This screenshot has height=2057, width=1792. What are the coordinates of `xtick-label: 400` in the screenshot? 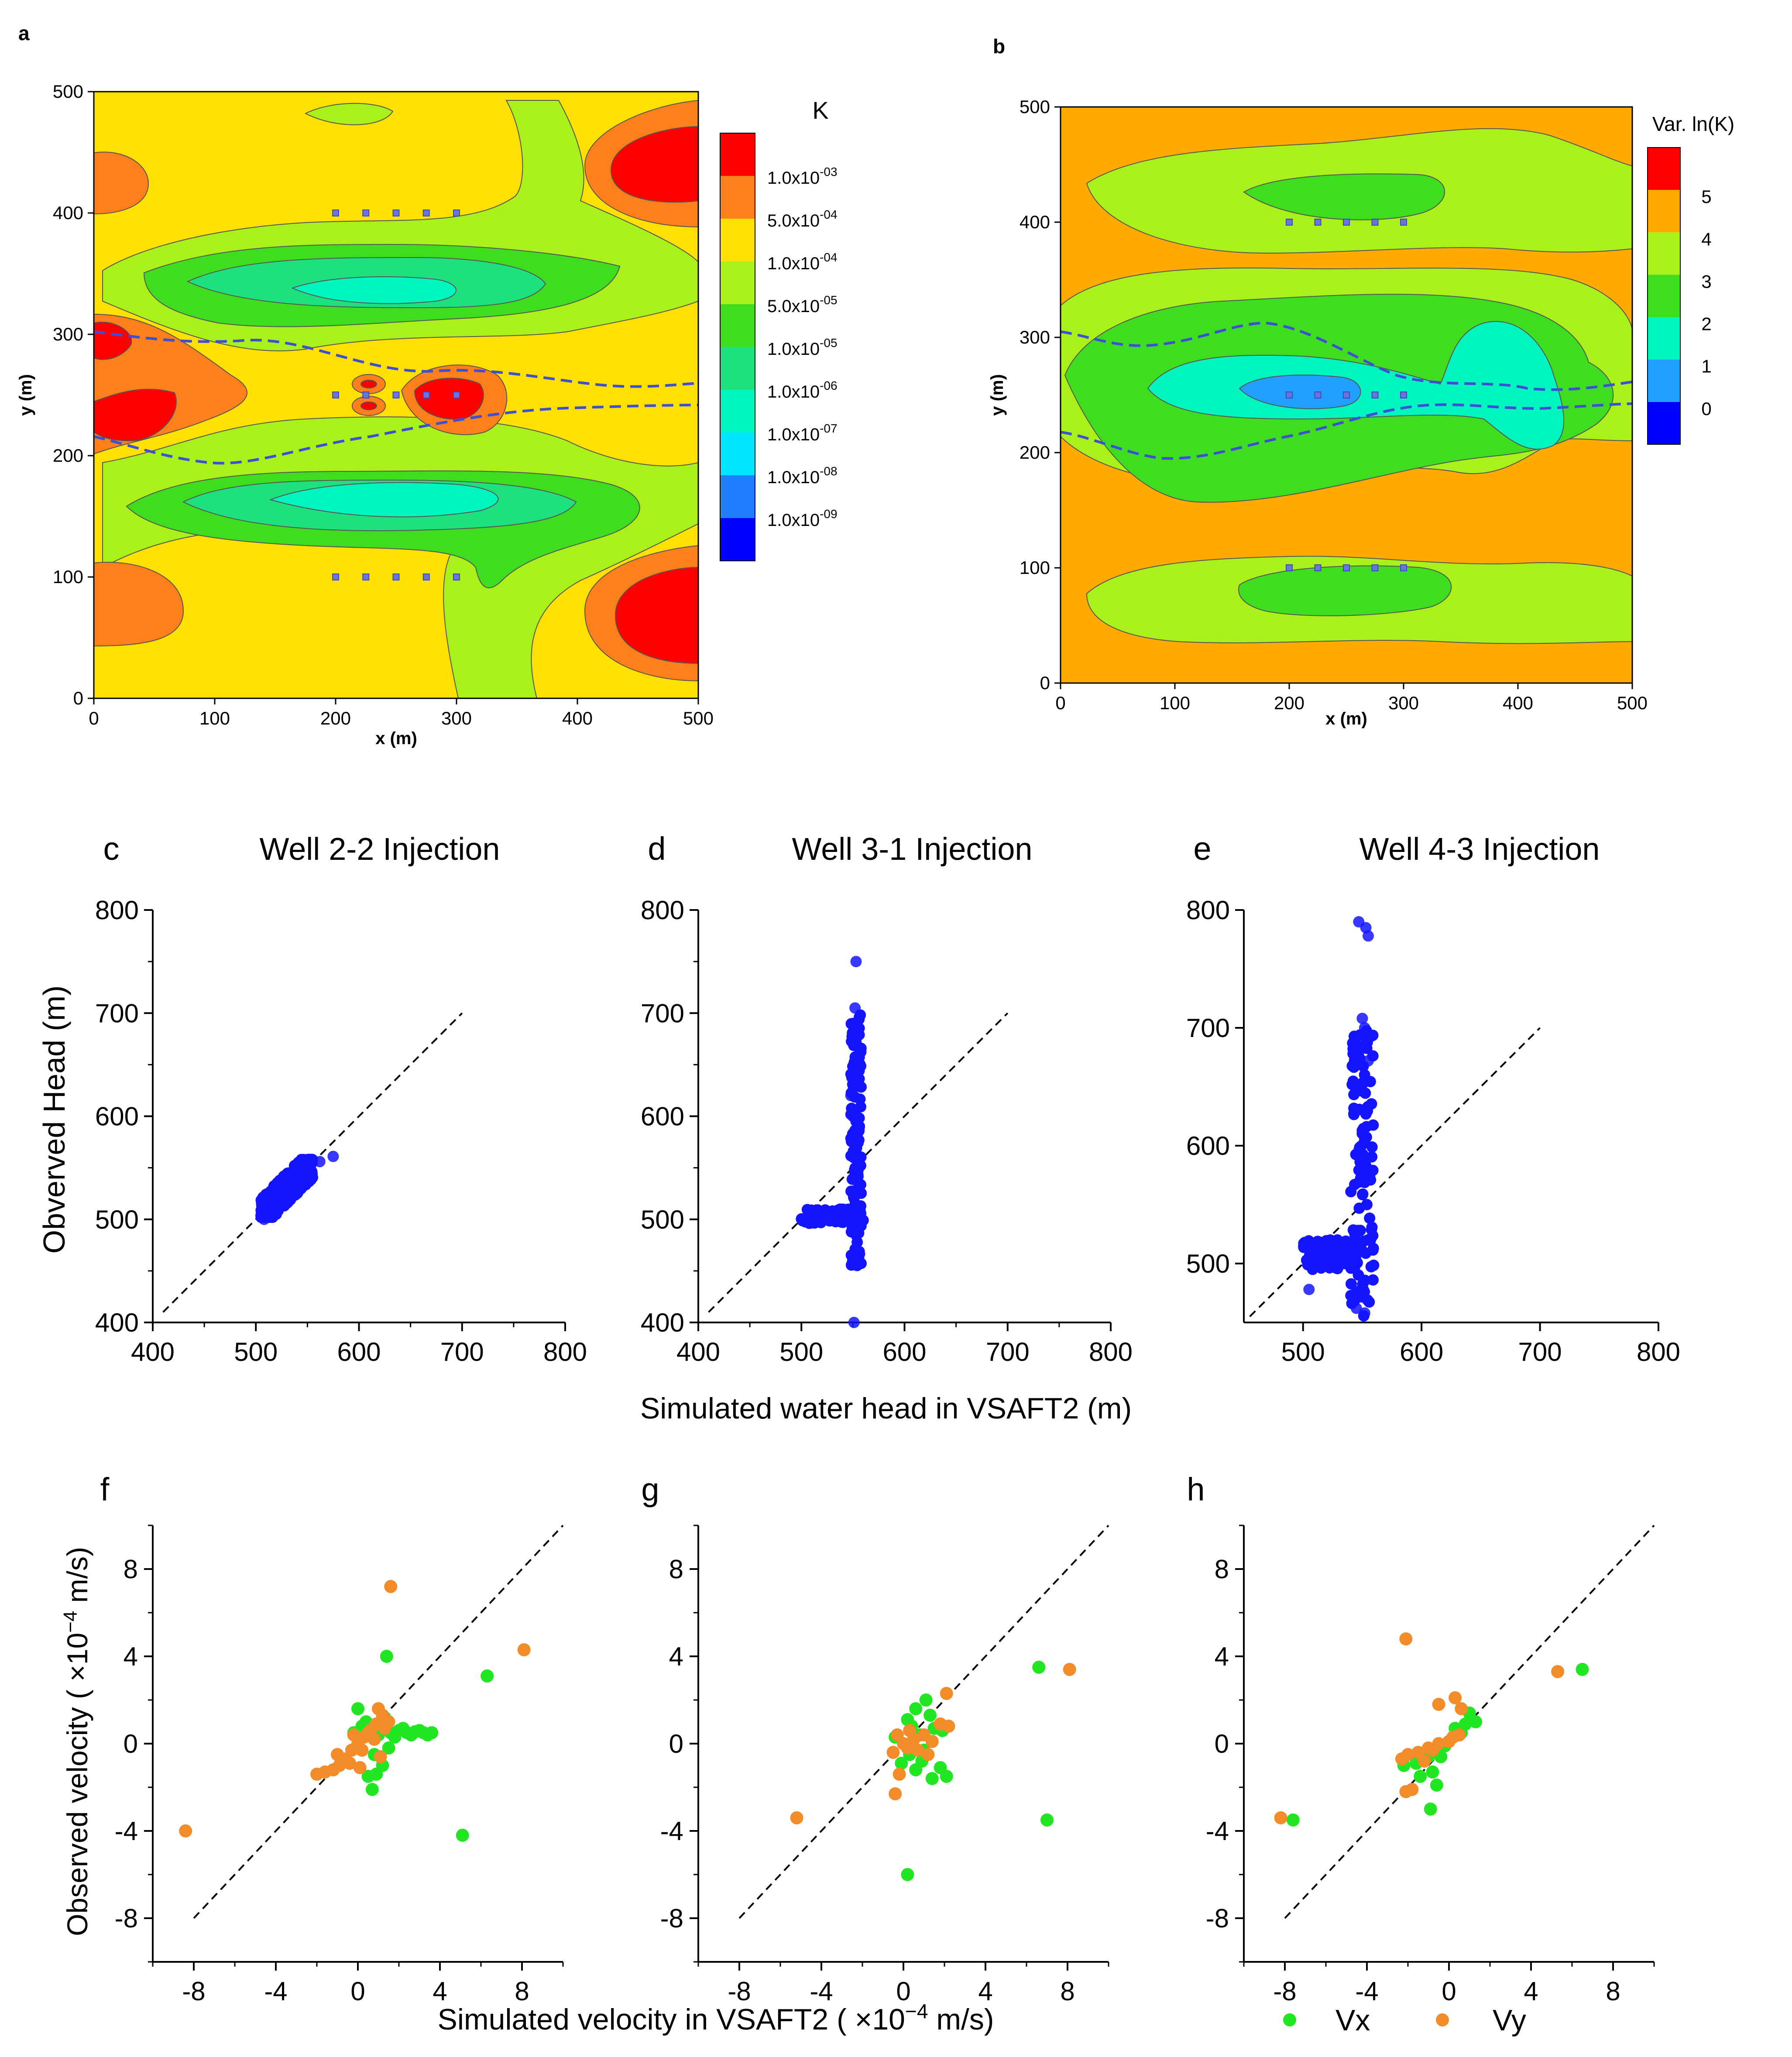 It's located at (153, 1352).